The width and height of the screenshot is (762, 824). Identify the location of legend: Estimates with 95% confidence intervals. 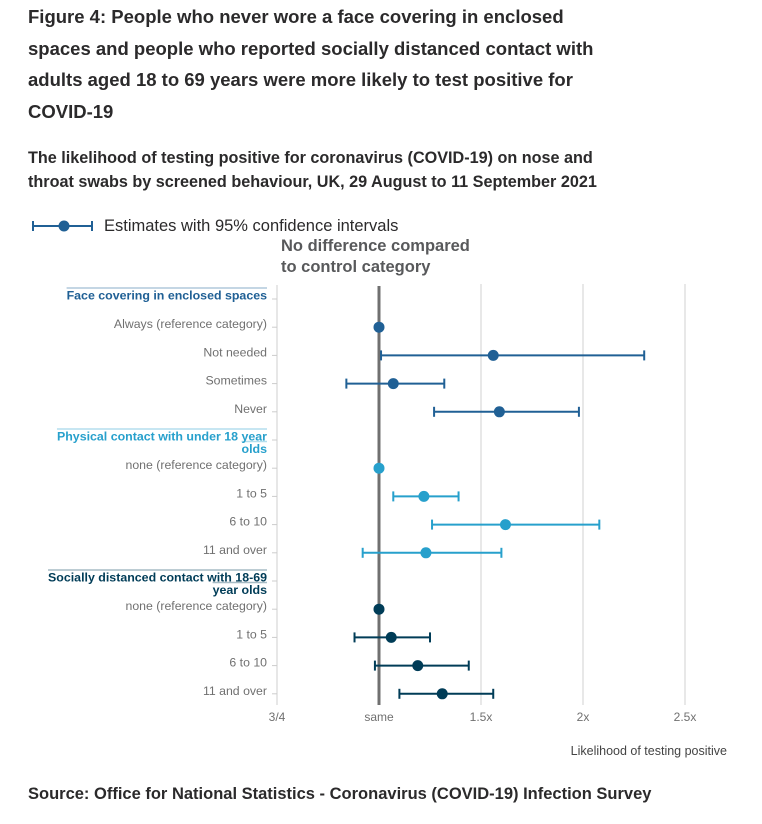
(213, 226).